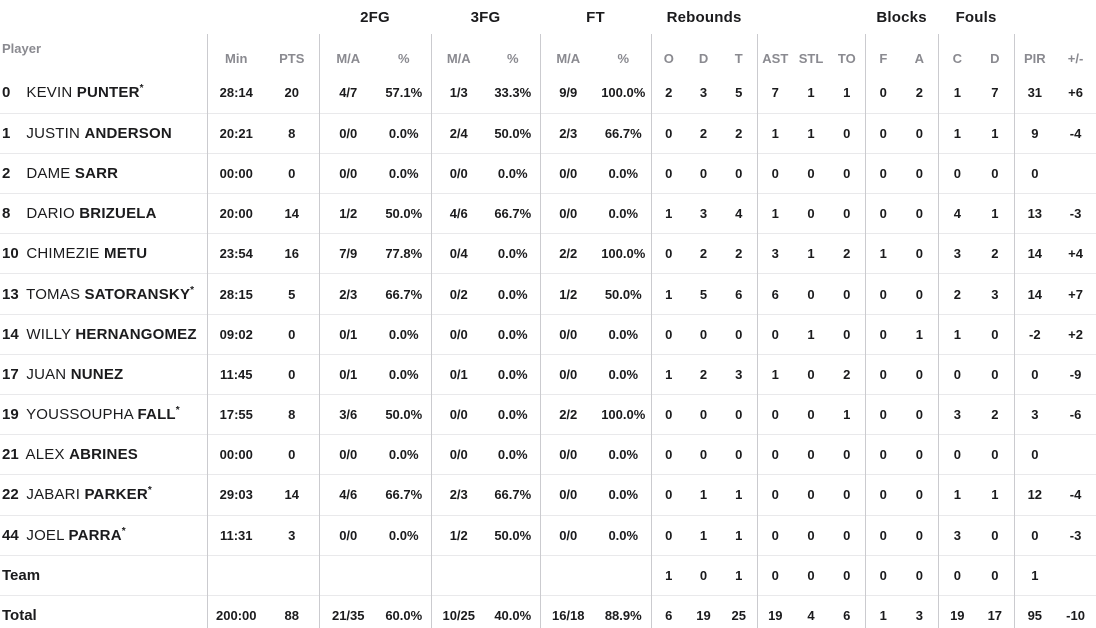  Describe the element at coordinates (235, 575) in the screenshot. I see `cell-min` at that location.